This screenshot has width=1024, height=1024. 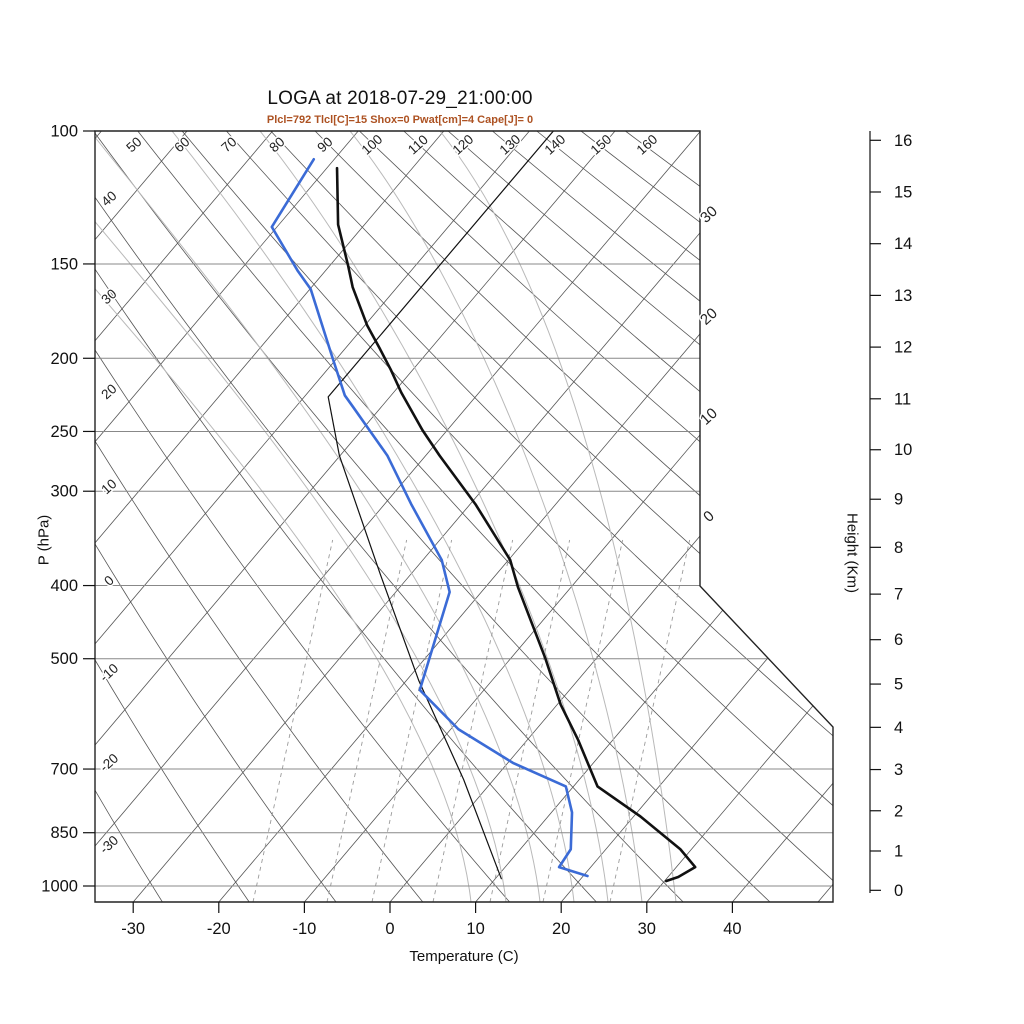 I want to click on dry-adiabat-label-top: 60, so click(x=181, y=144).